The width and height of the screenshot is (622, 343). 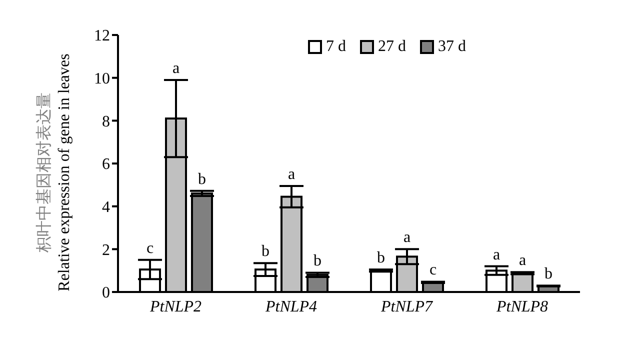 What do you see at coordinates (175, 307) in the screenshot?
I see `x-tick-label: PtNLP2` at bounding box center [175, 307].